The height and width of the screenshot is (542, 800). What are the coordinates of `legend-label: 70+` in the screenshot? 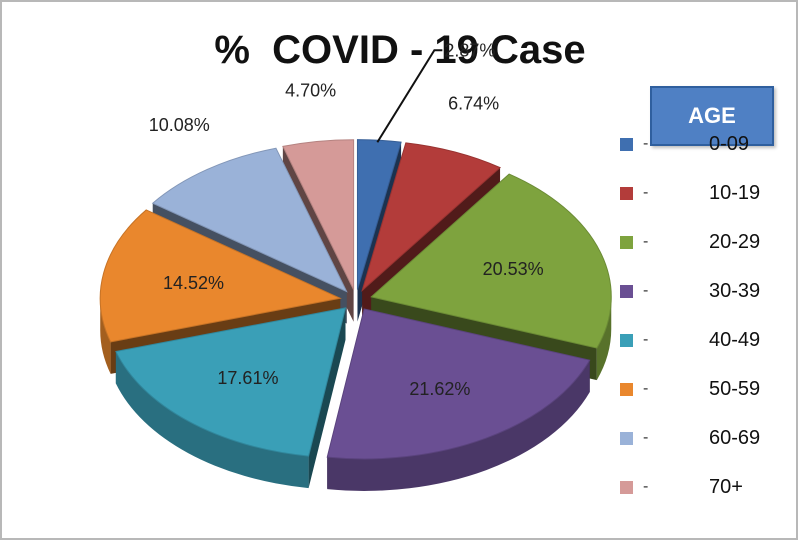 It's located at (726, 486).